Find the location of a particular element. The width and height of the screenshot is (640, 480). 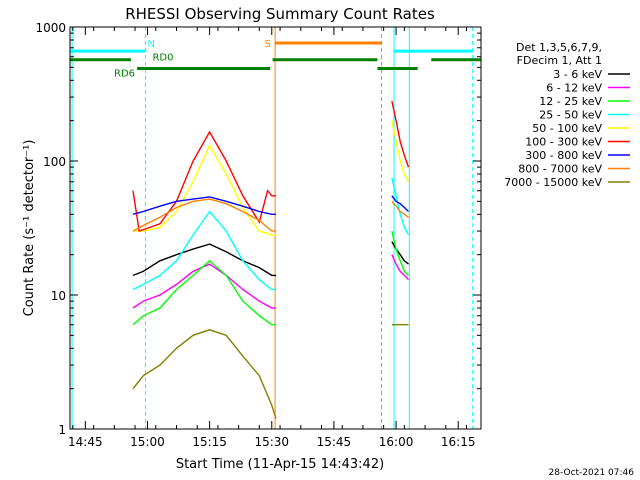

legend-label-0: 3 - 6 keV is located at coordinates (577, 74).